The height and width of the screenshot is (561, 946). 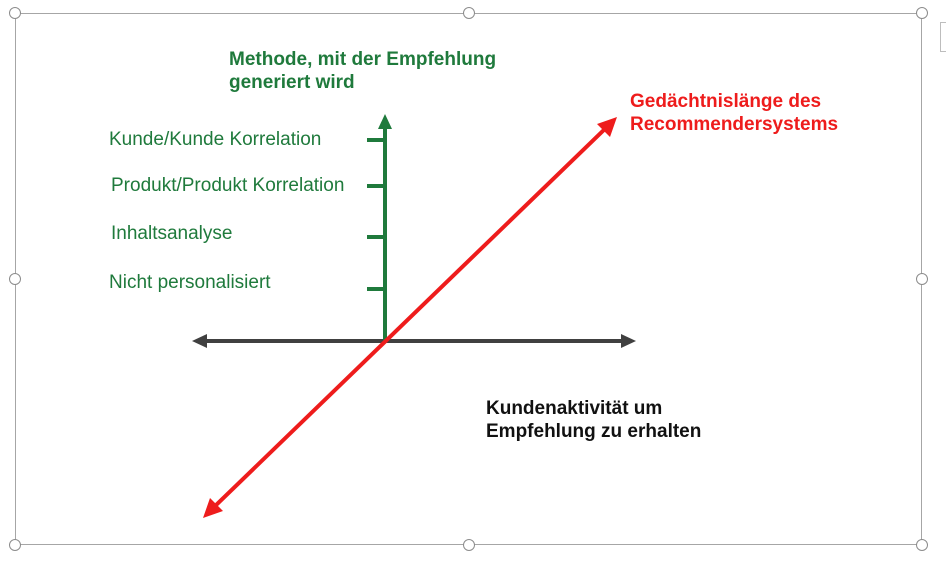 I want to click on x-axis-title-line2: Empfehlung zu erhalten, so click(x=593, y=431).